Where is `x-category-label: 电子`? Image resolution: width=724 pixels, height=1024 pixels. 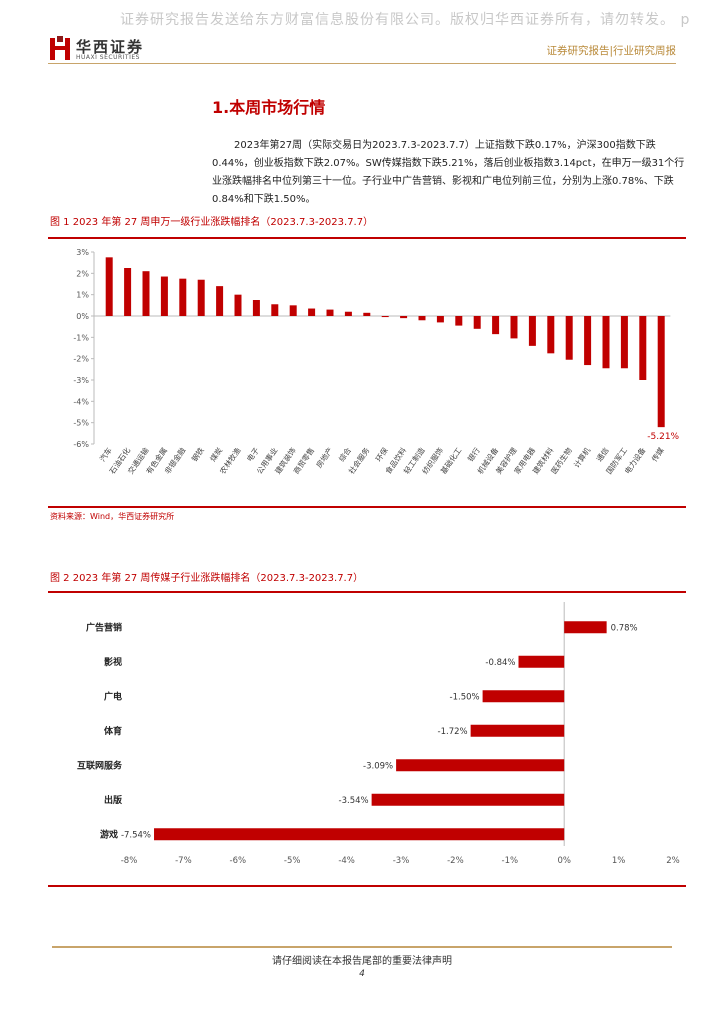
x-category-label: 电子 is located at coordinates (252, 454).